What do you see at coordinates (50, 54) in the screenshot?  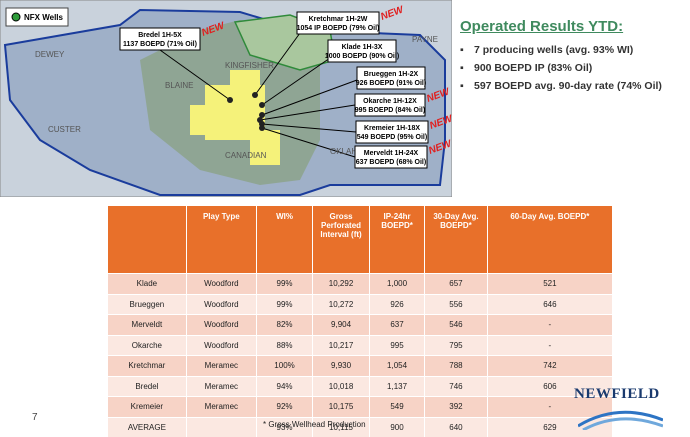 I see `county-label: DEWEY` at bounding box center [50, 54].